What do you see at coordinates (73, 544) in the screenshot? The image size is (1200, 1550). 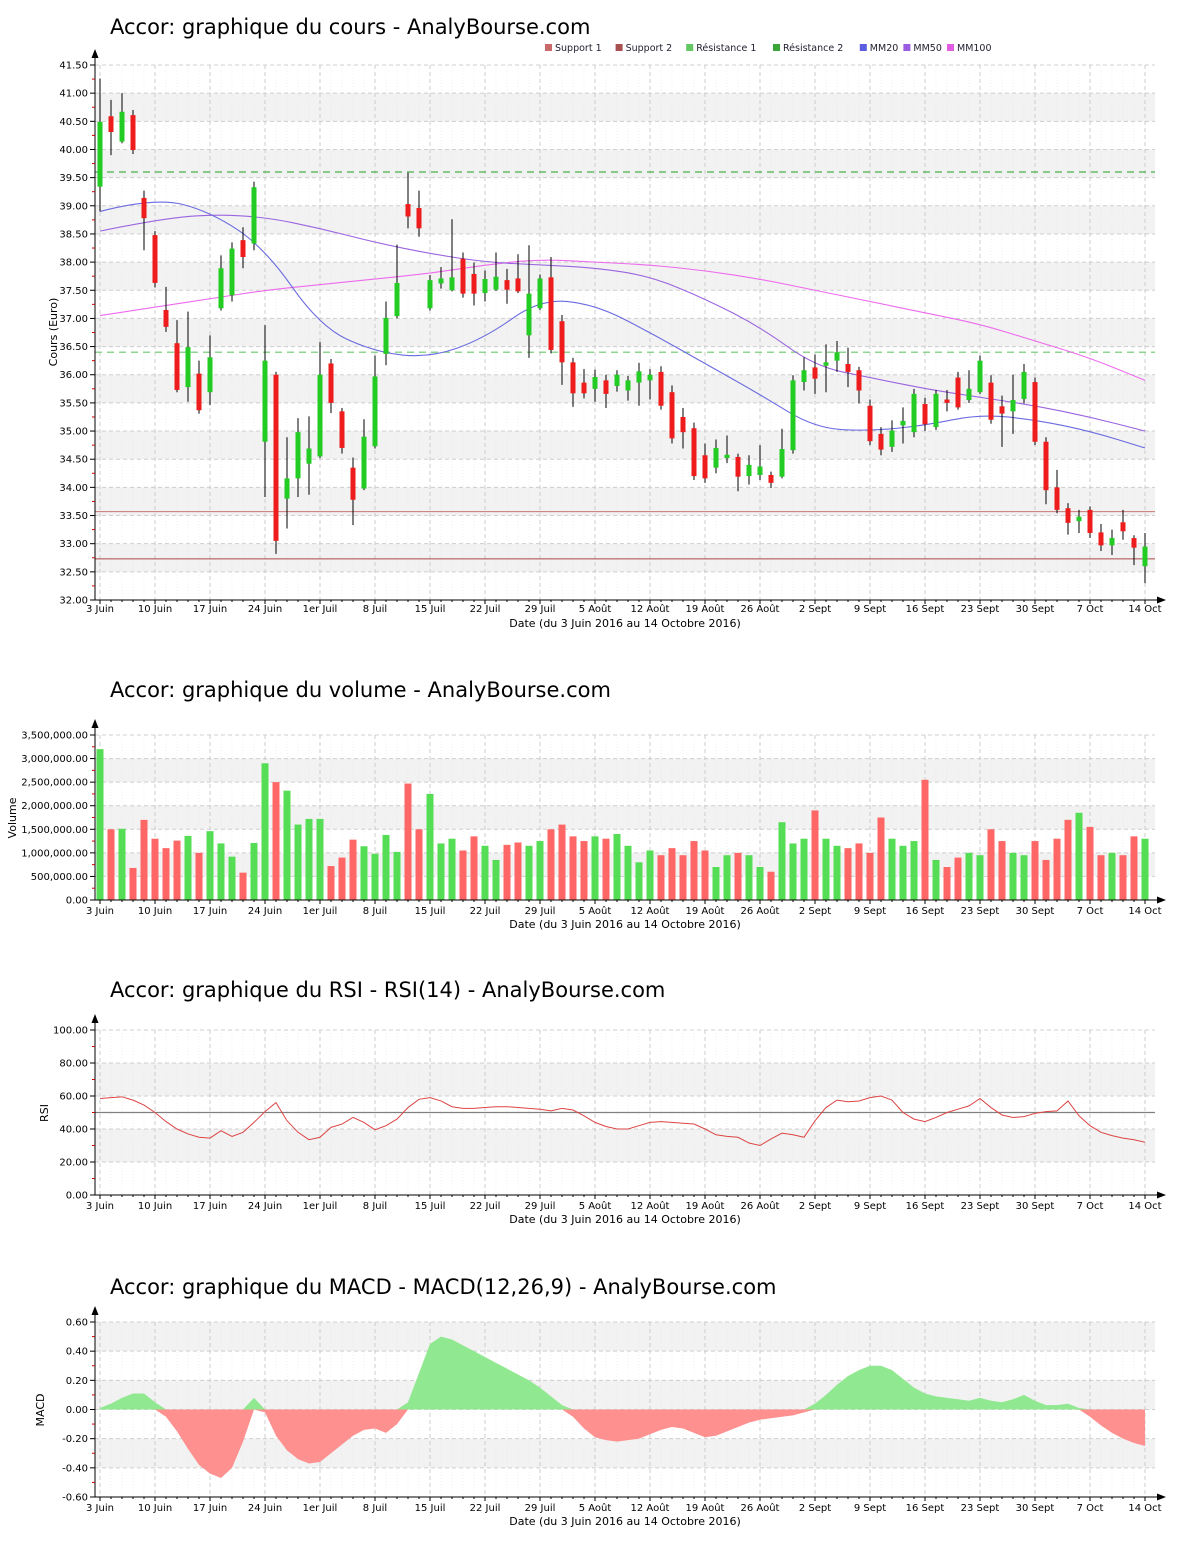 I see `svg-text: 33.00` at bounding box center [73, 544].